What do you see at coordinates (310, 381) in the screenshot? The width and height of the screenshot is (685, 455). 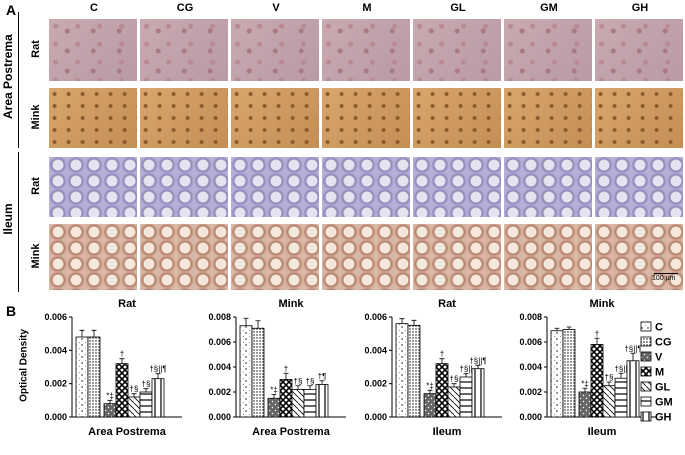 I see `significance-label-gm: †§` at bounding box center [310, 381].